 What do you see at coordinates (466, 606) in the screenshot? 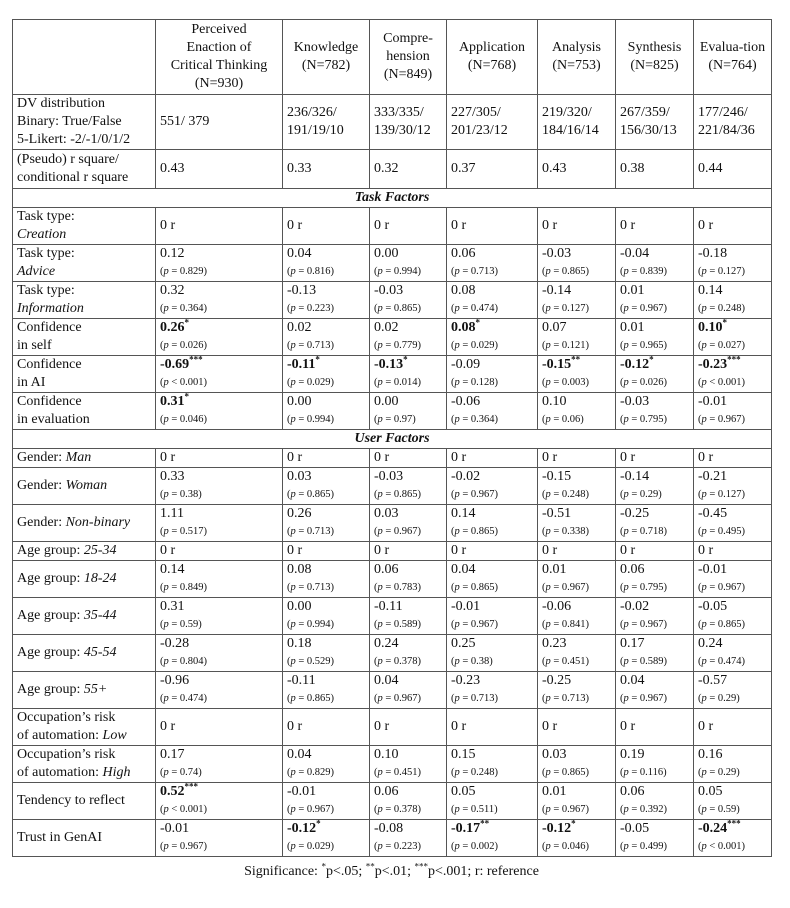
I see `coefficient: -0.01` at bounding box center [466, 606].